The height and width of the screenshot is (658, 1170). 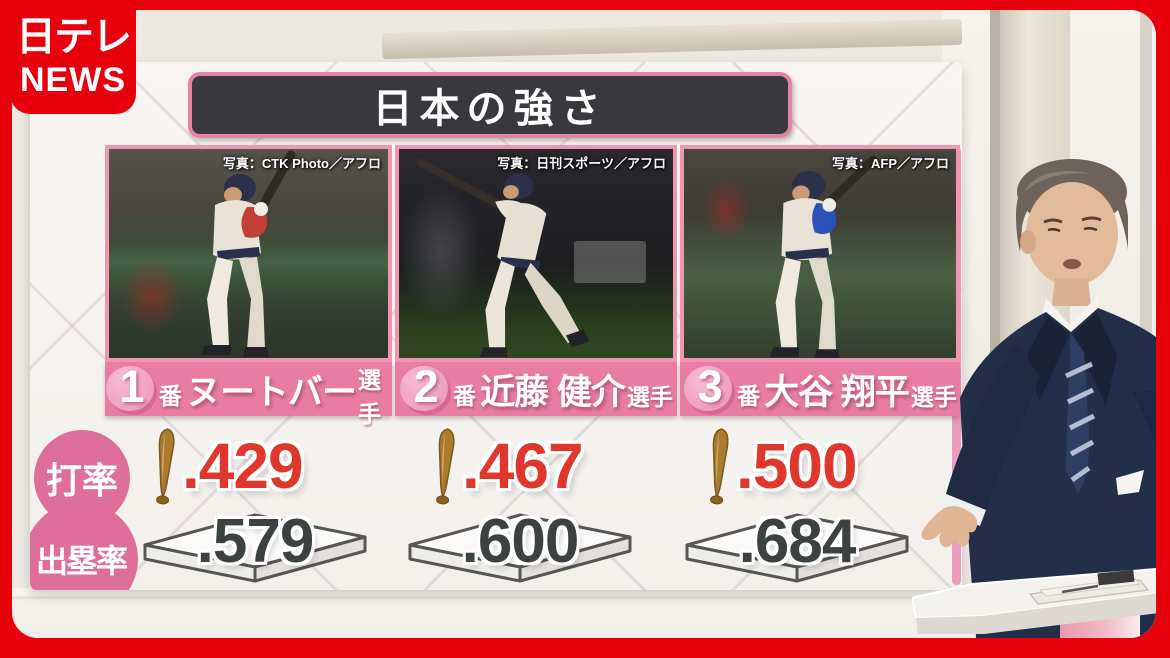 I want to click on logo-text-jp: 日テレ, so click(x=74, y=37).